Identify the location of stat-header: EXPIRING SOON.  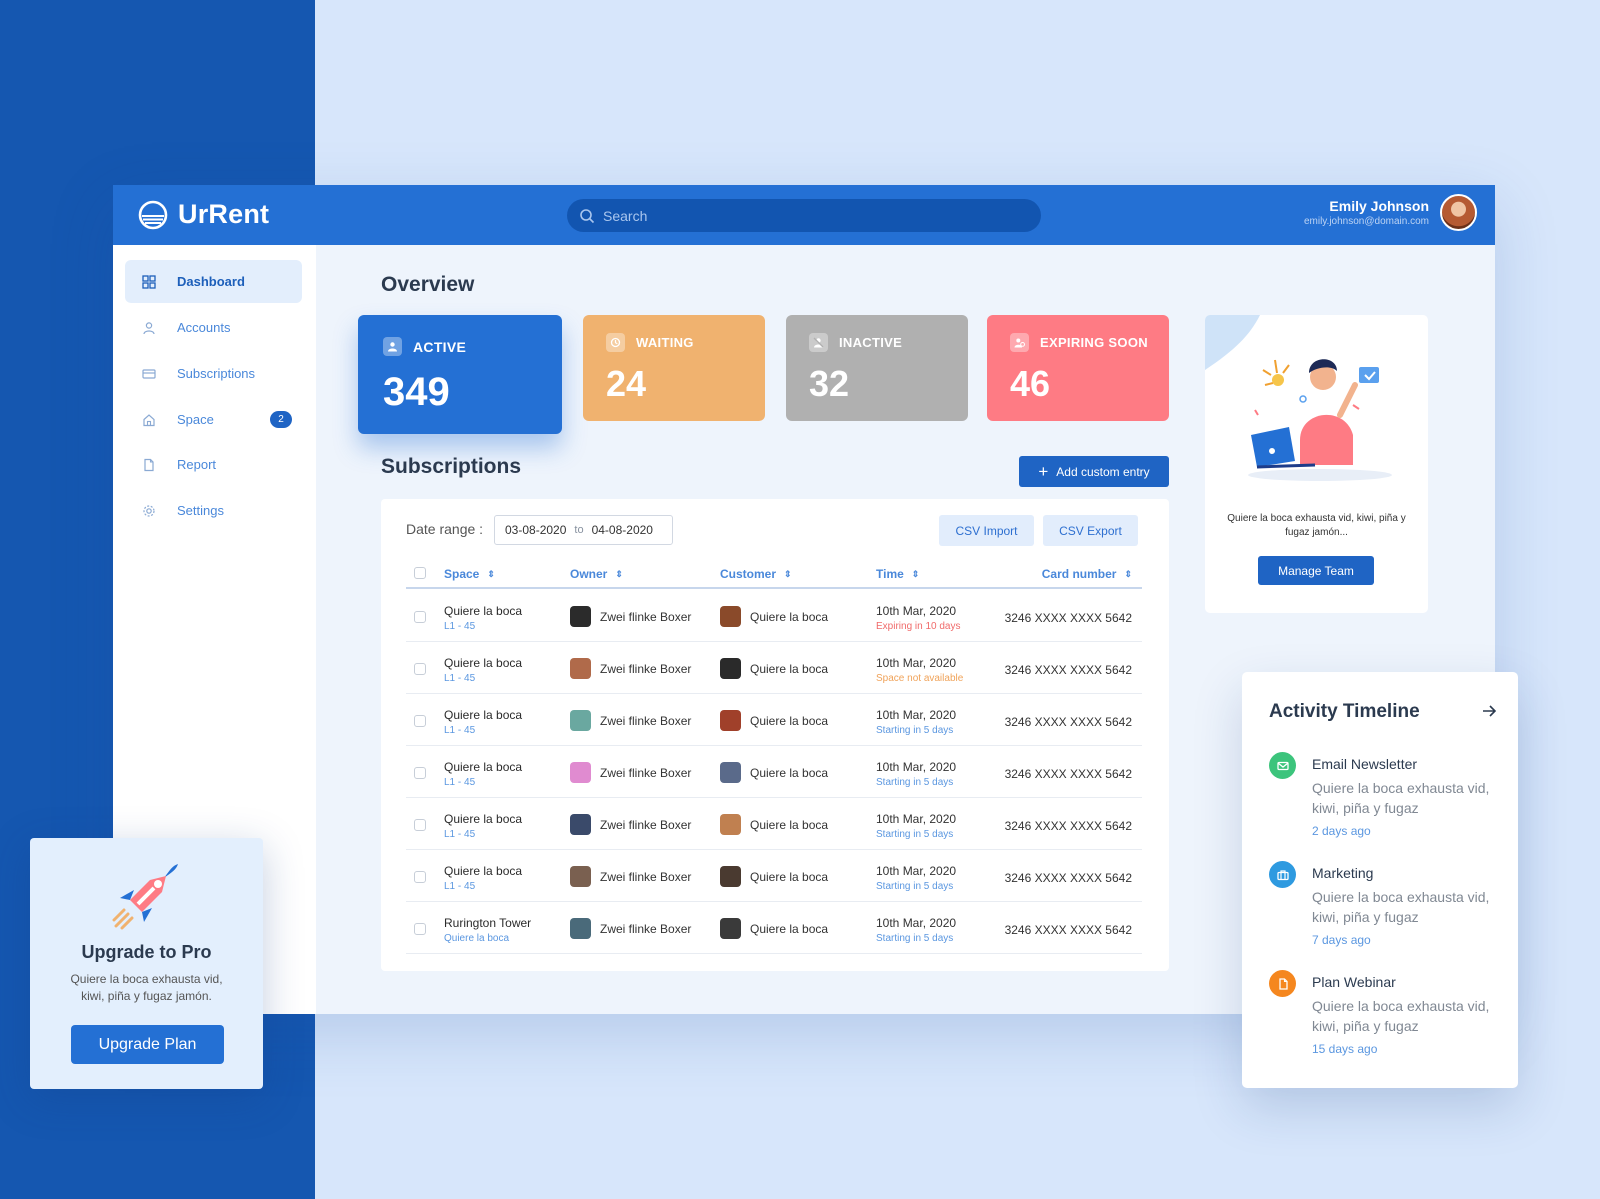
(1079, 342).